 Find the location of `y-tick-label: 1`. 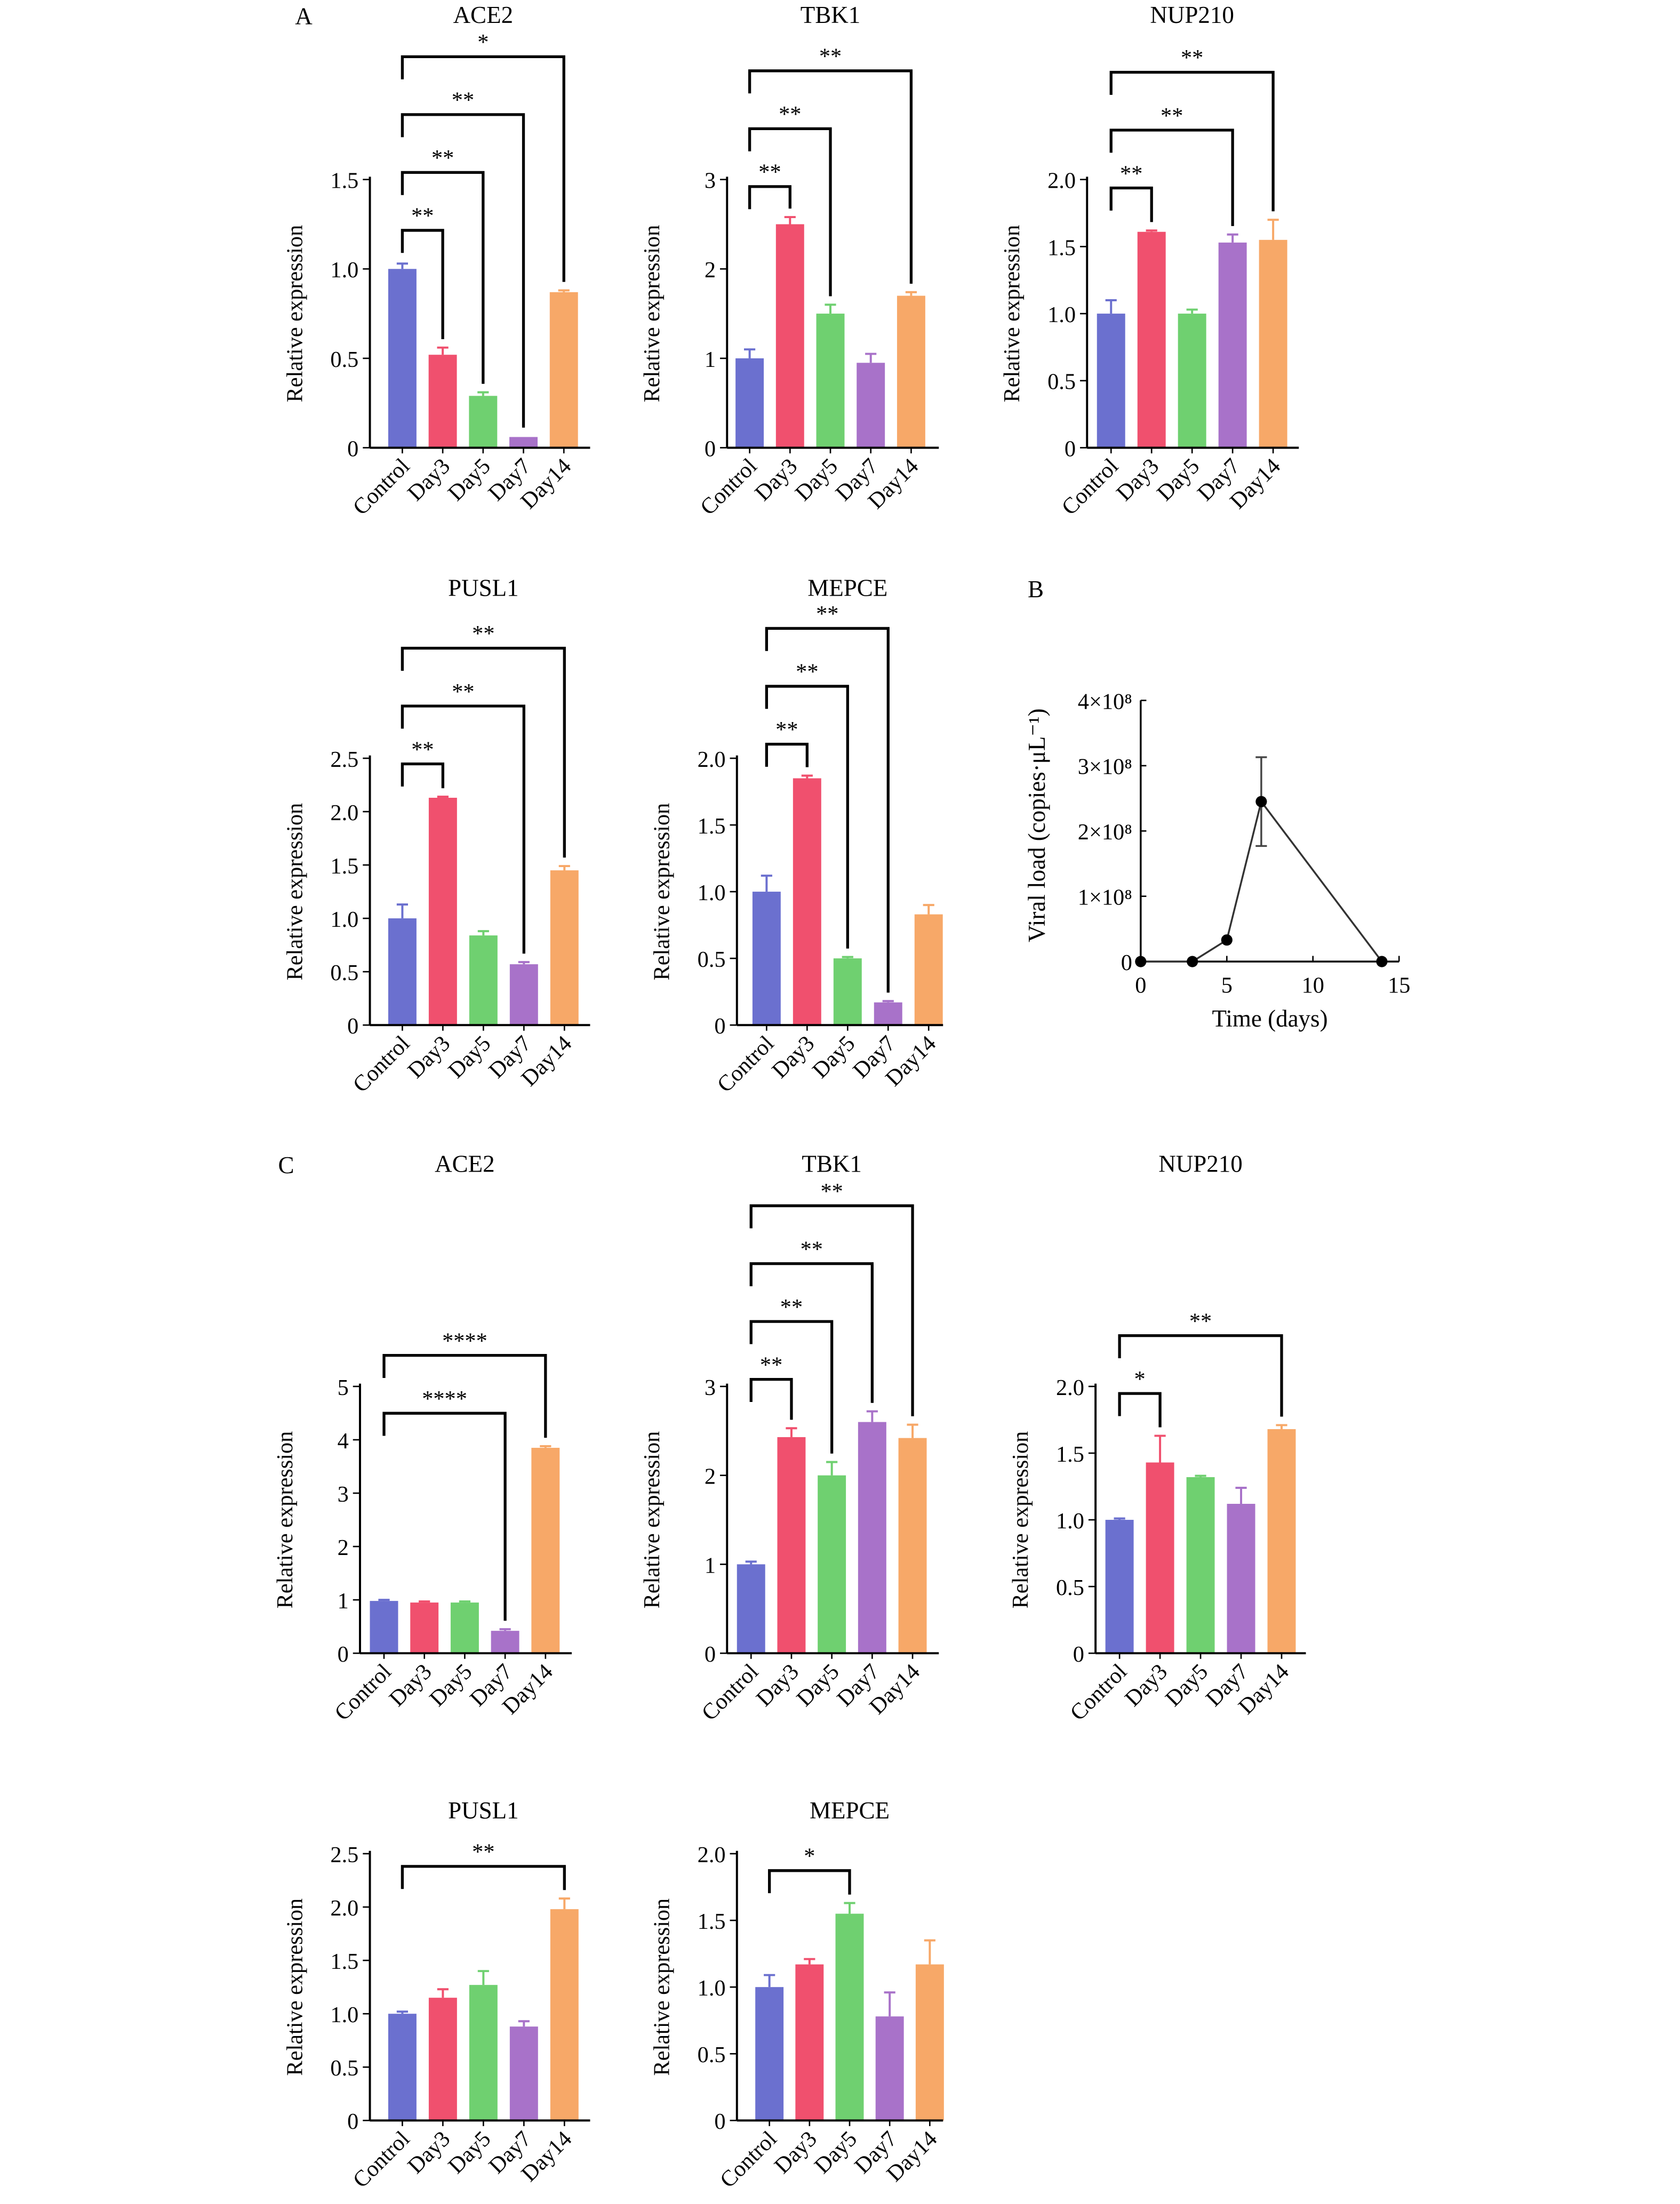

y-tick-label: 1 is located at coordinates (710, 360).